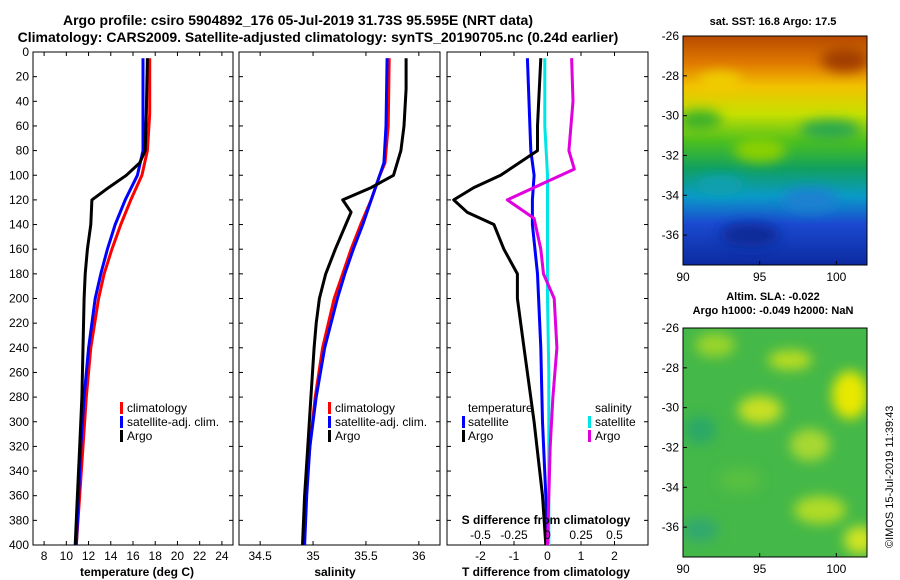 The width and height of the screenshot is (900, 580). Describe the element at coordinates (121, 422) in the screenshot. I see `legend-swatch-satellite` at that location.